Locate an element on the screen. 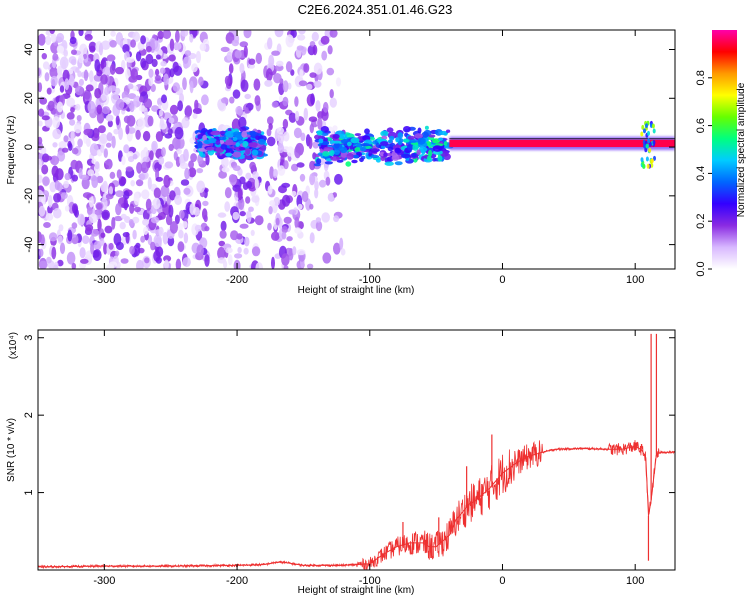  x-tick-label: 100 is located at coordinates (635, 280).